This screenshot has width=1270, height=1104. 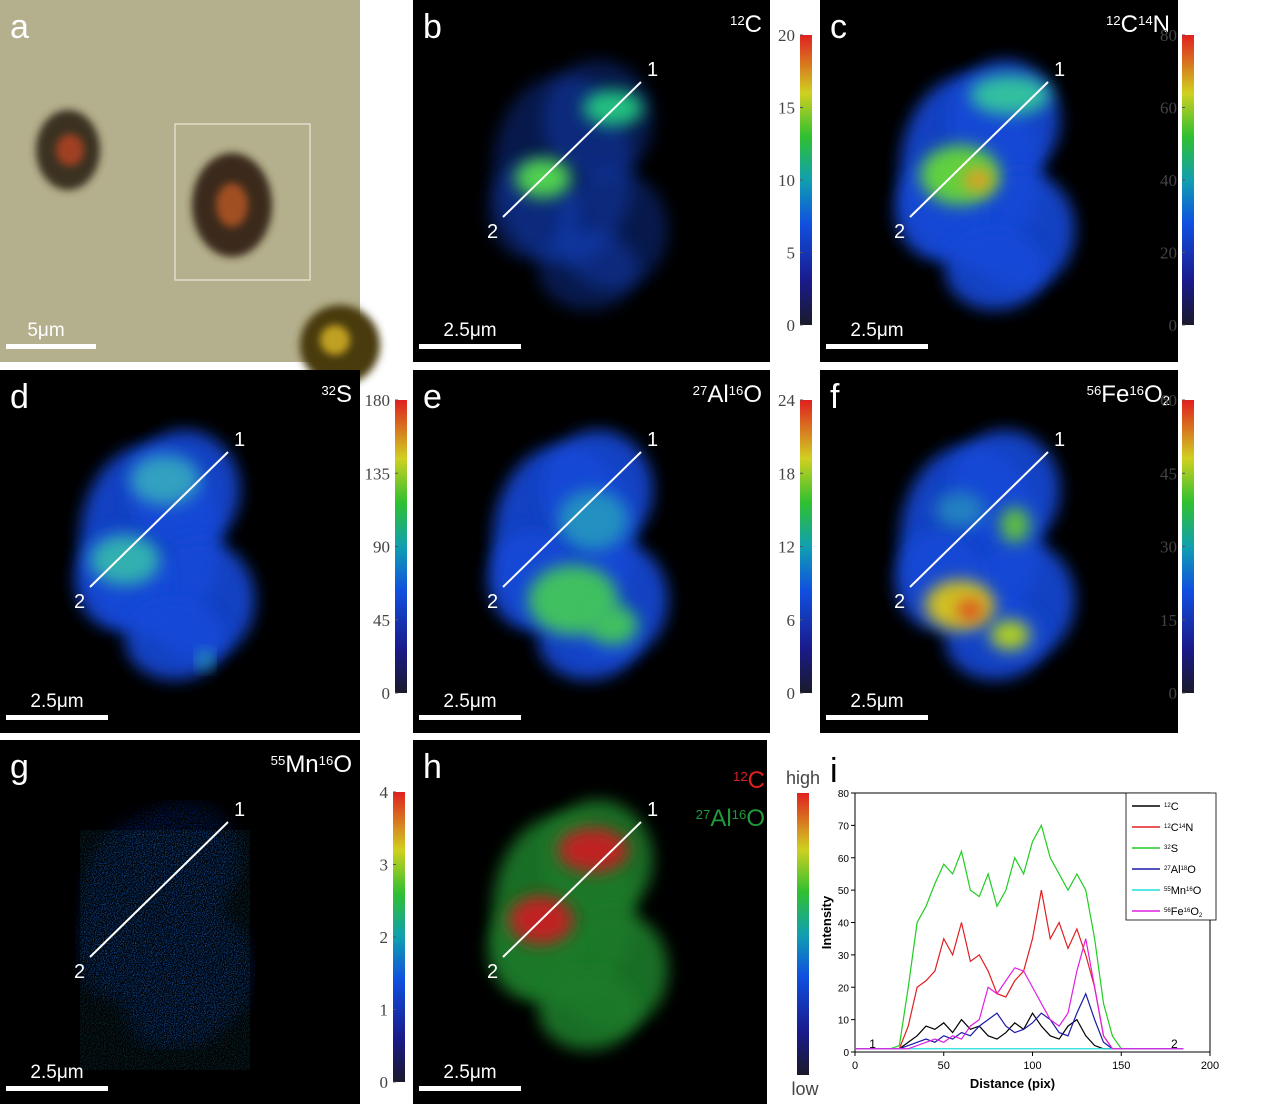 What do you see at coordinates (834, 771) in the screenshot?
I see `panel-label: i` at bounding box center [834, 771].